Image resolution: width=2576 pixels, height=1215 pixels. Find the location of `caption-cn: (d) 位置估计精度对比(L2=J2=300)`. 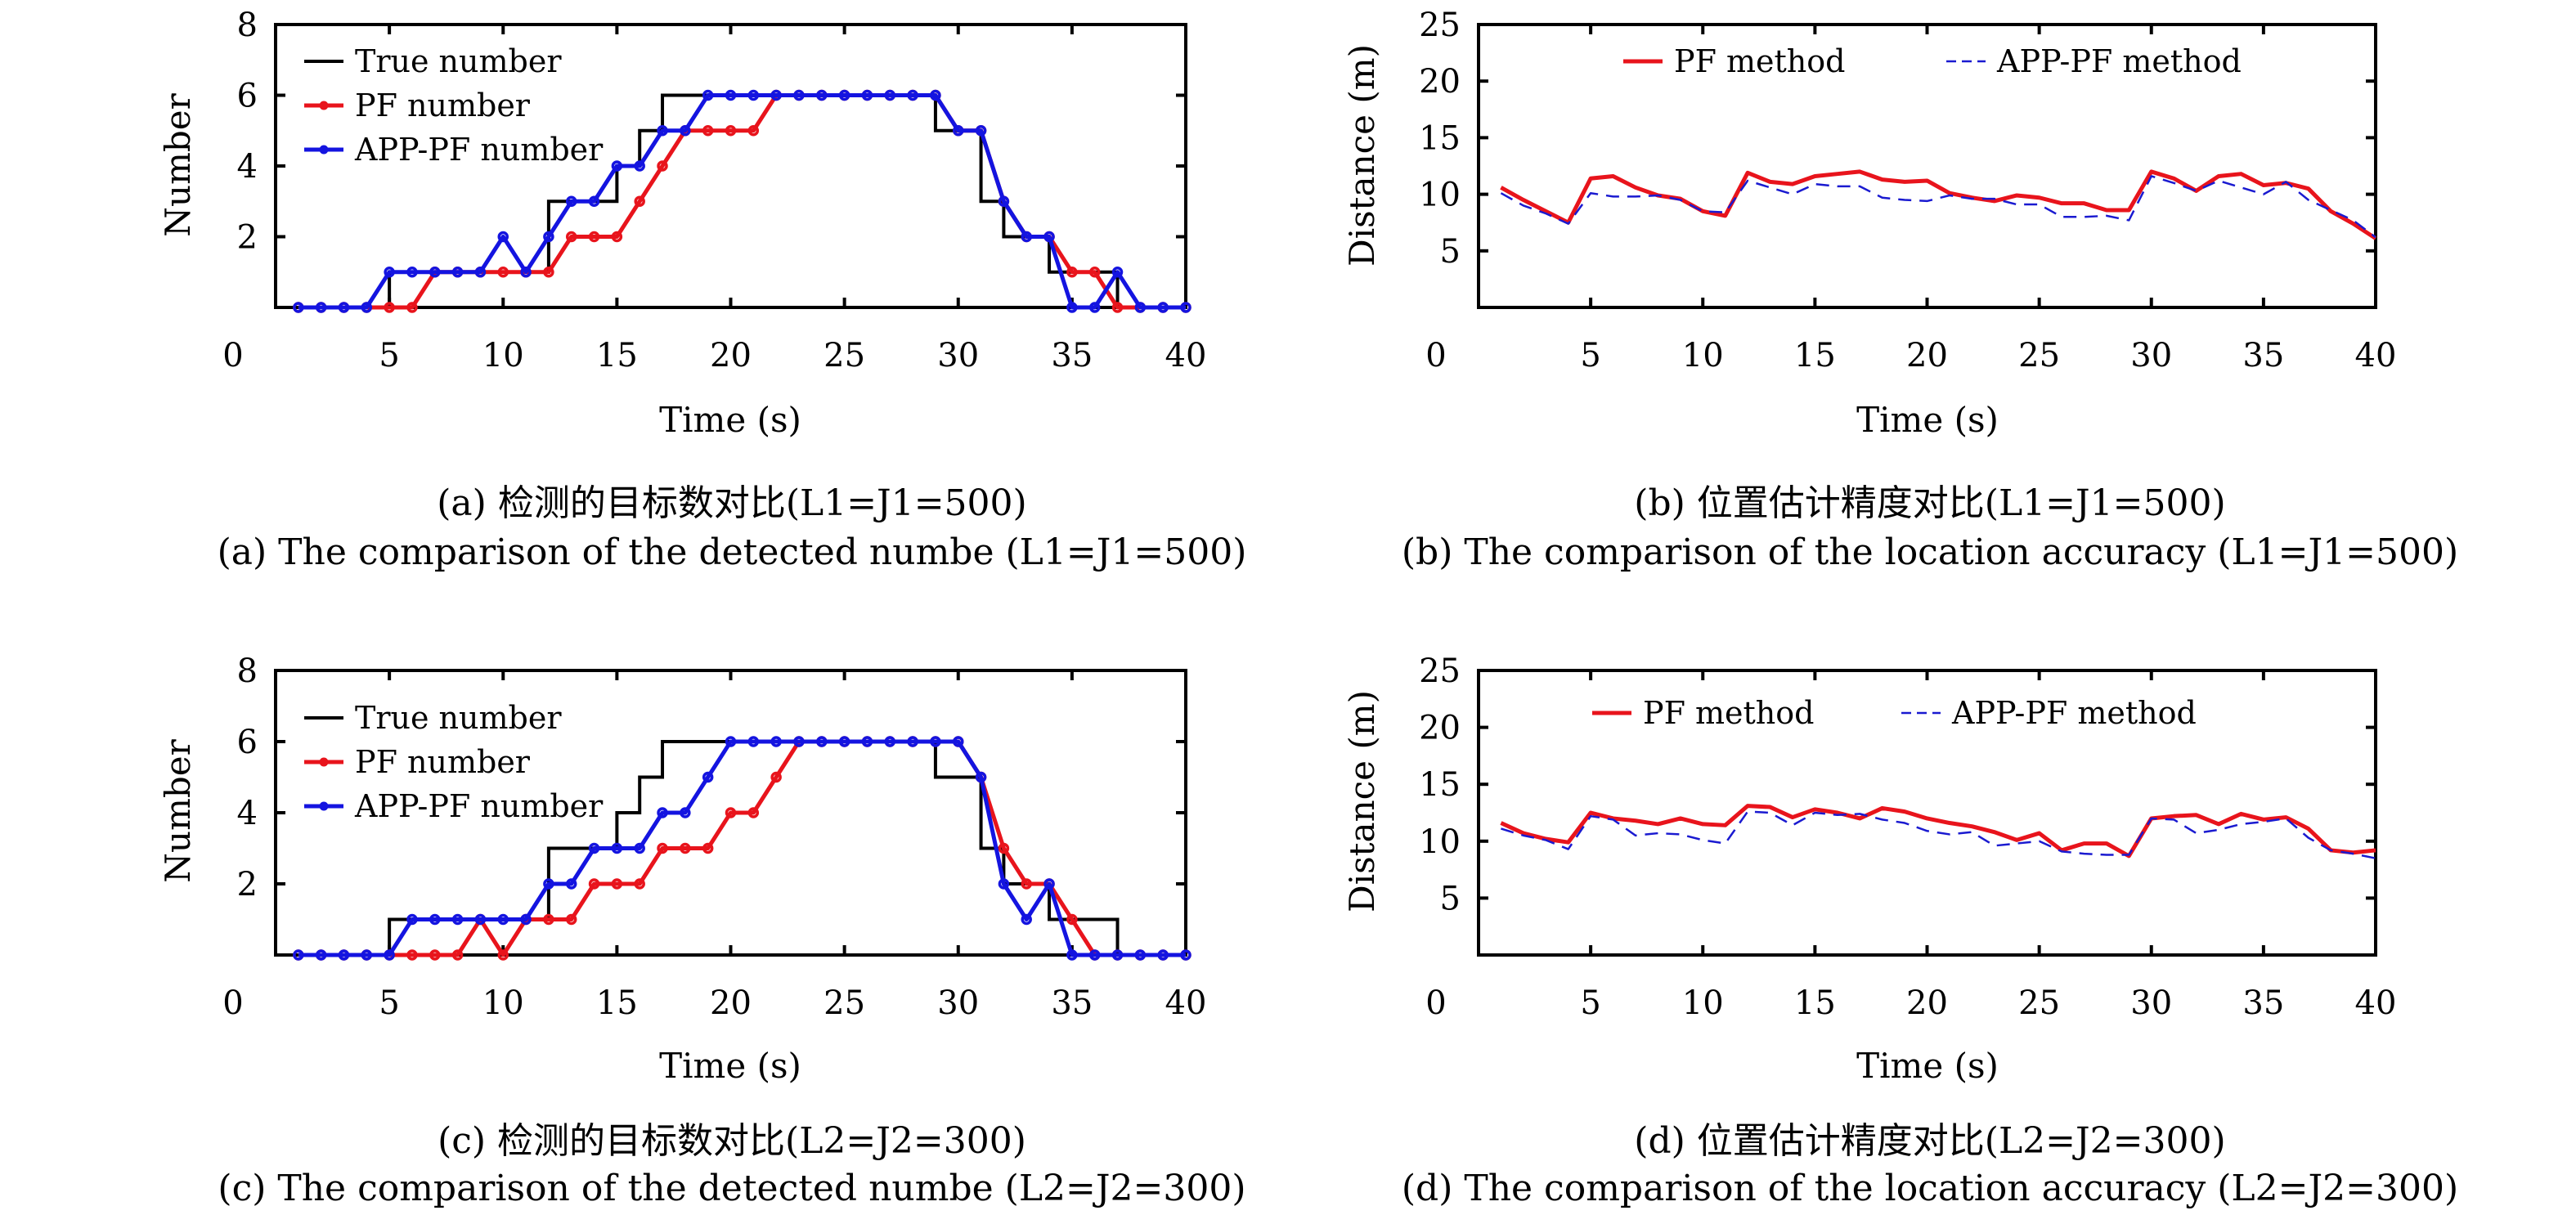

caption-cn: (d) 位置估计精度对比(L2=J2=300) is located at coordinates (1929, 1141).